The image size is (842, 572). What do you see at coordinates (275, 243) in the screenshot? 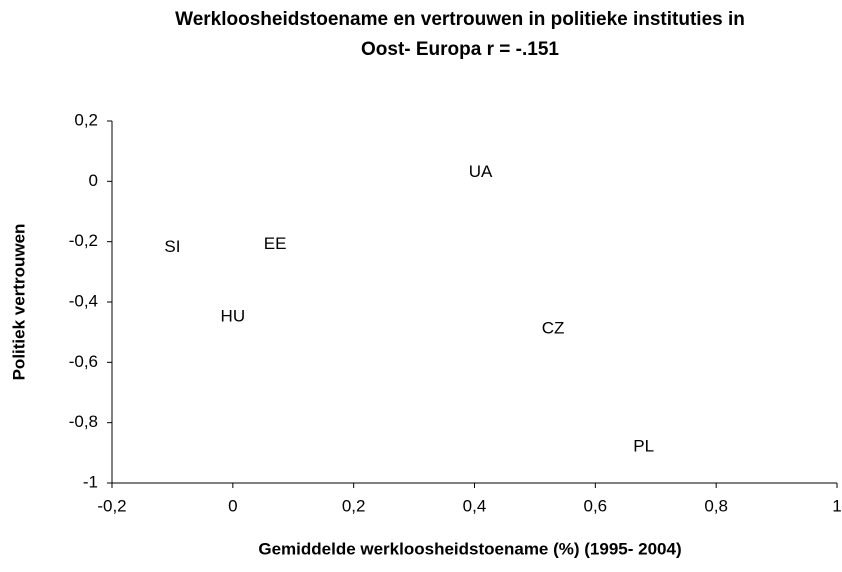
I see `point-label: EE` at bounding box center [275, 243].